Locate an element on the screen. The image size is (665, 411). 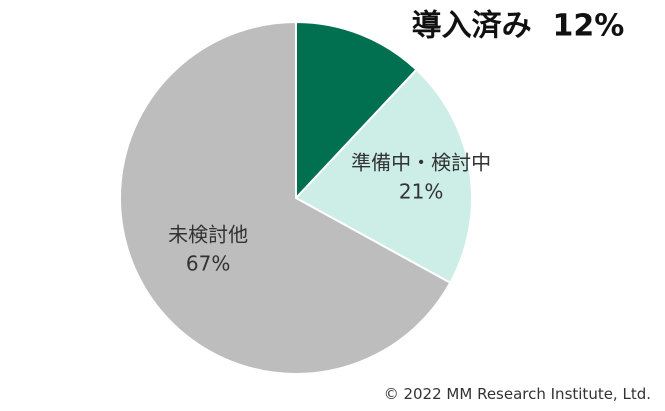
slice-category-label: 準備中・検討中 is located at coordinates (421, 163).